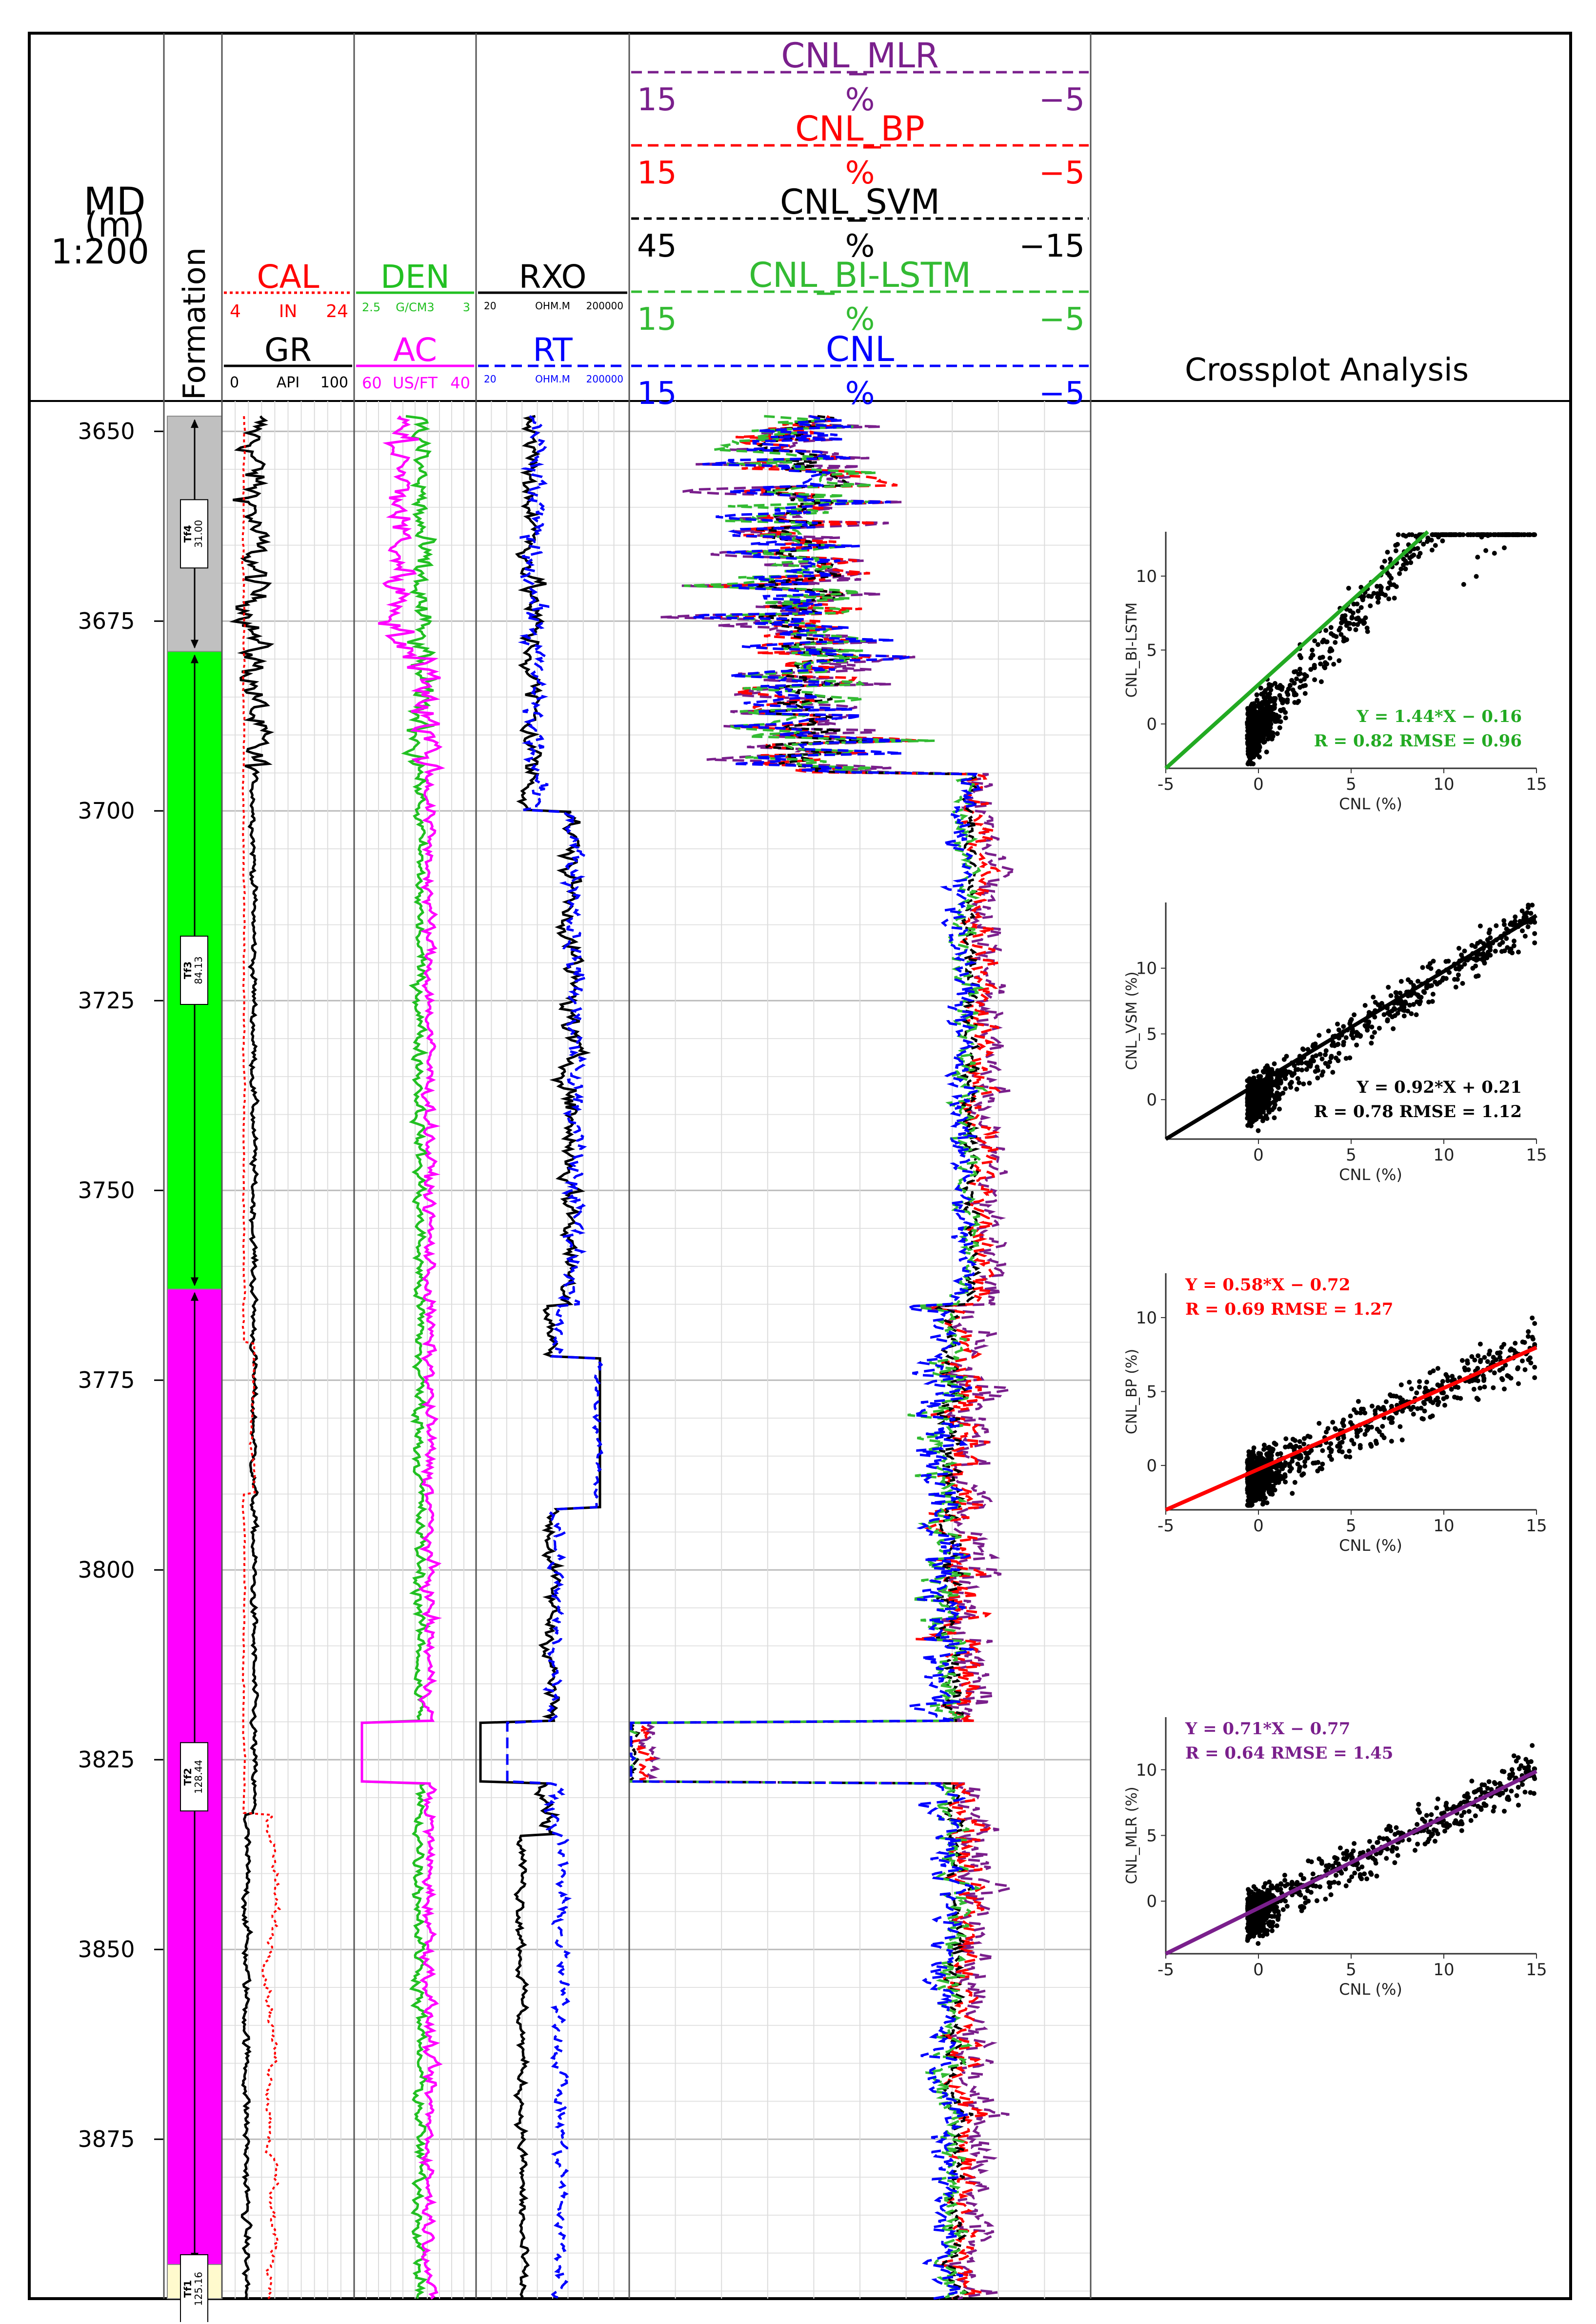 The width and height of the screenshot is (1596, 2324). Describe the element at coordinates (195, 423) in the screenshot. I see `formation-arrow-head` at that location.